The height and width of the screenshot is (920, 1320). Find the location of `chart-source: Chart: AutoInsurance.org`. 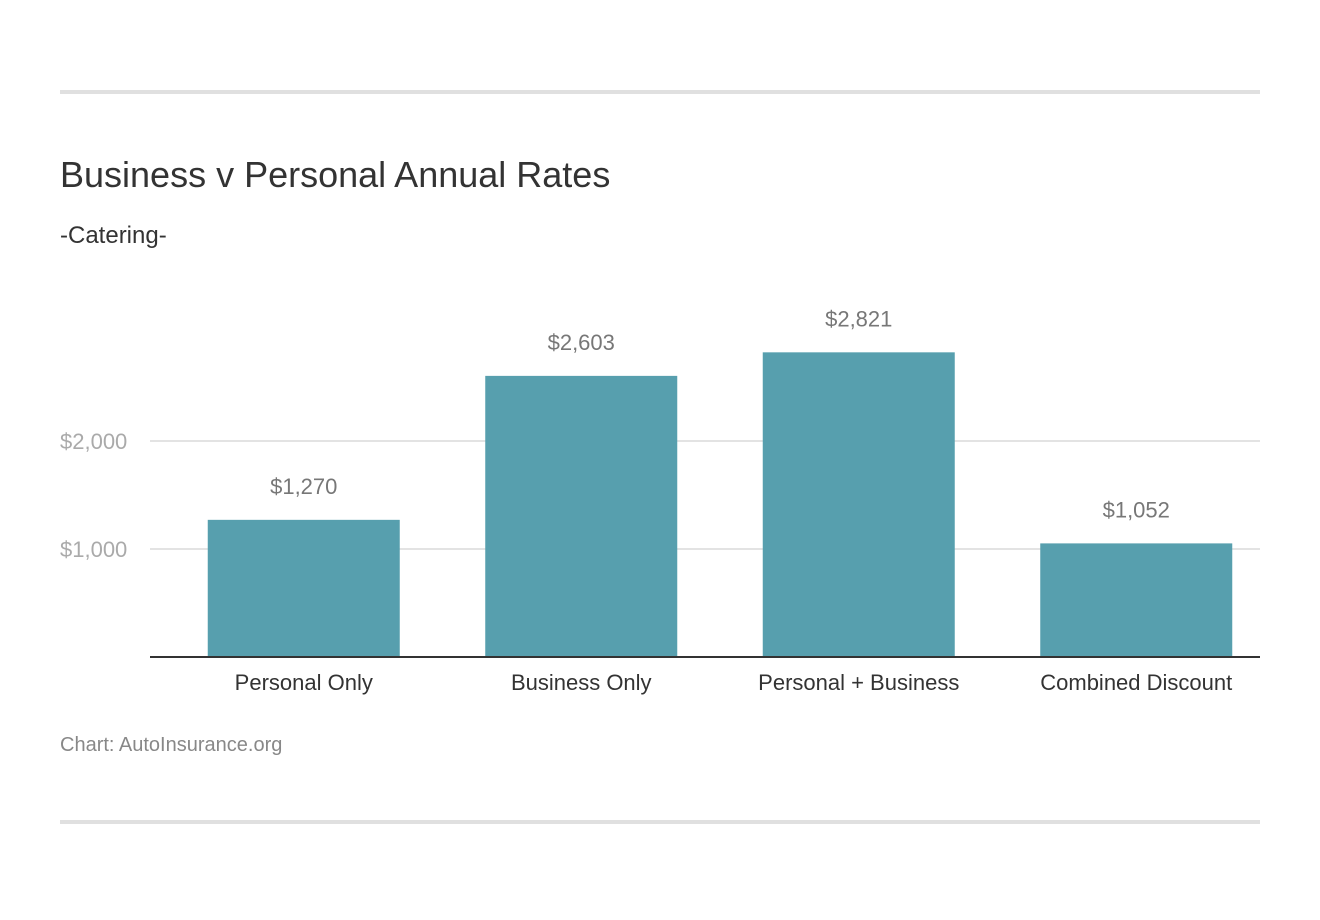

chart-source: Chart: AutoInsurance.org is located at coordinates (171, 745).